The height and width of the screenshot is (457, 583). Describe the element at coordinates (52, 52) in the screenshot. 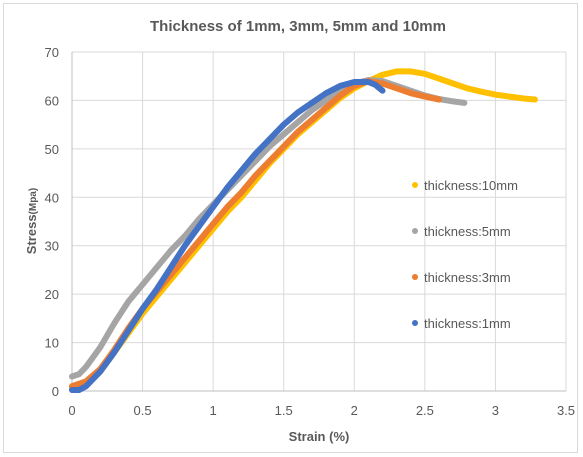

I see `y-tick-label: 70` at that location.